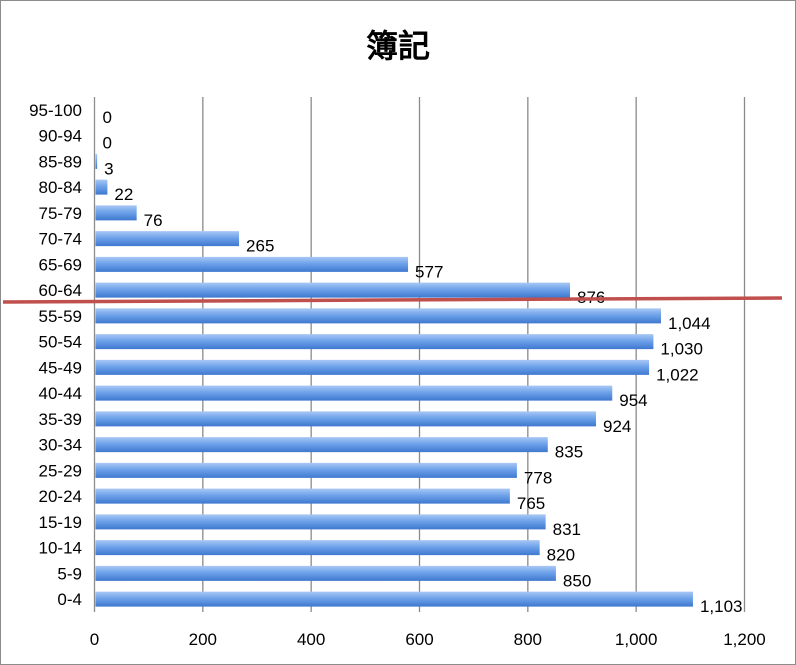 Image resolution: width=796 pixels, height=665 pixels. What do you see at coordinates (123, 194) in the screenshot?
I see `data-label: 22` at bounding box center [123, 194].